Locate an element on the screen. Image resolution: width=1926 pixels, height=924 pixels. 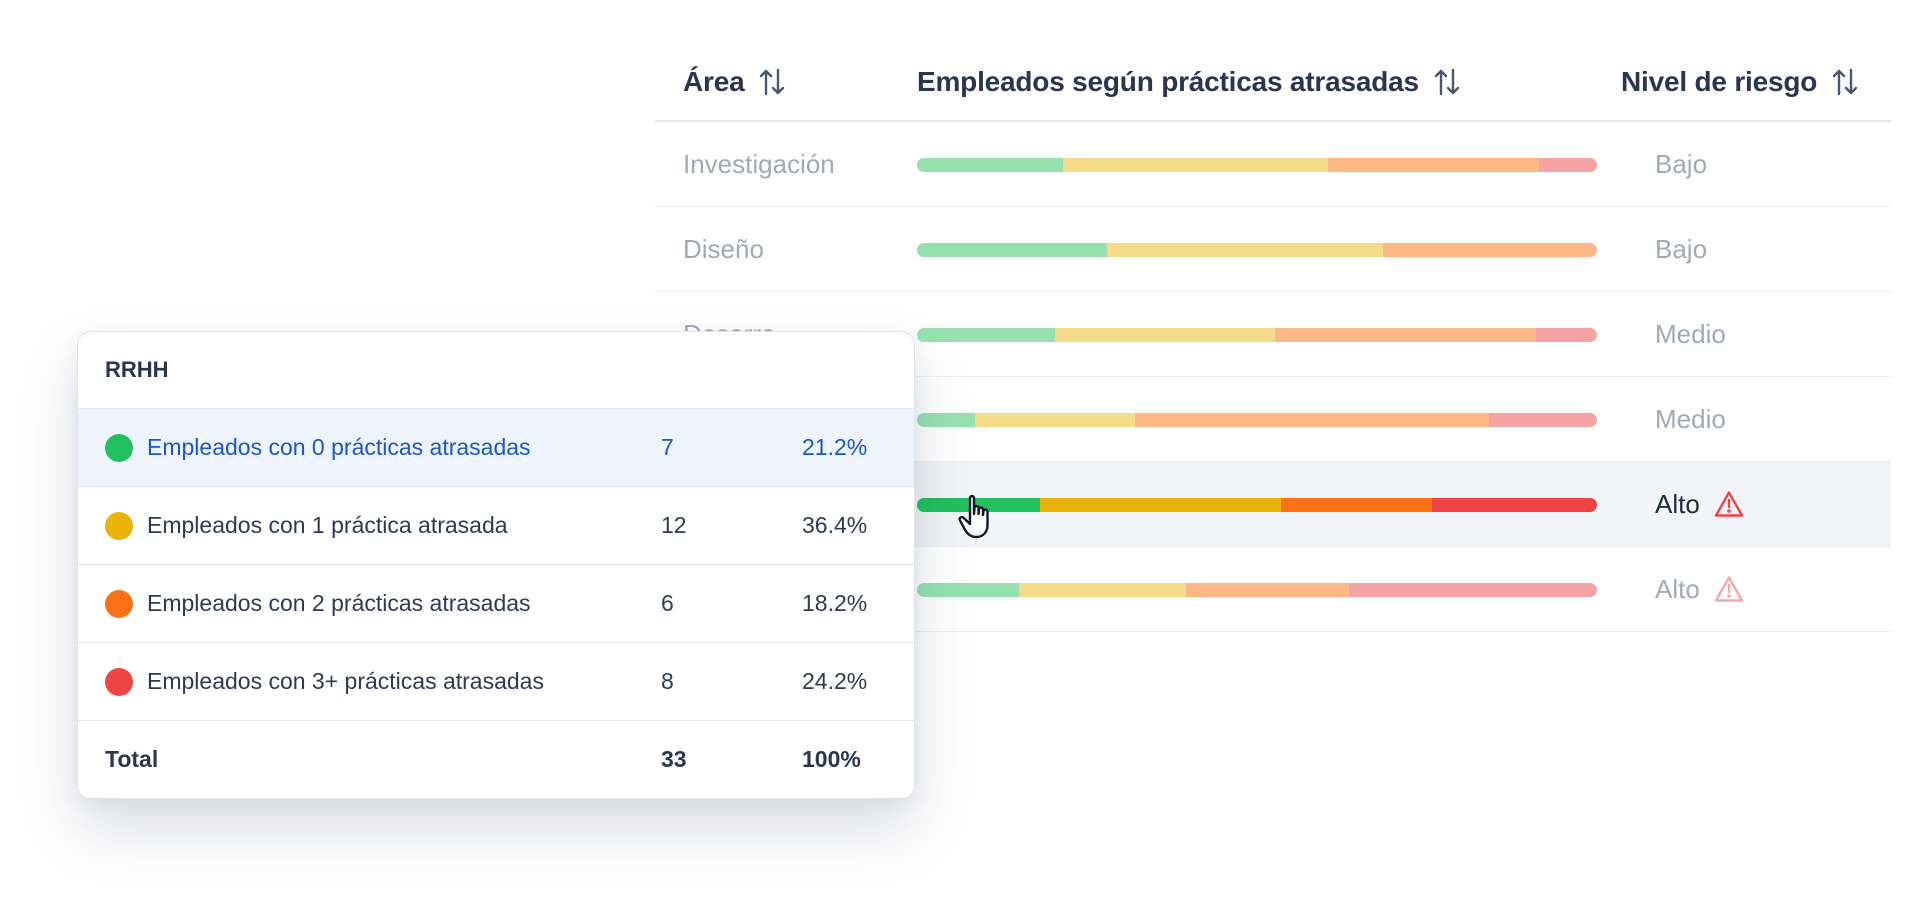
row-percent: 21.2% is located at coordinates (835, 447).